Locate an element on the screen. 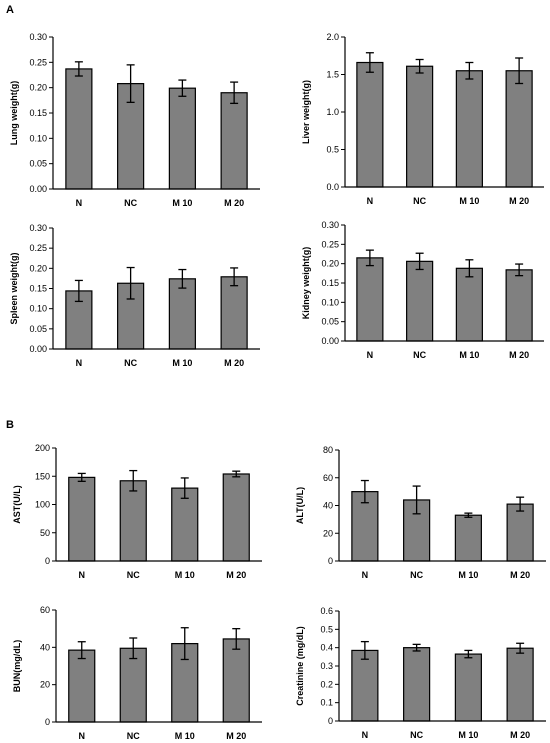  y-tick-label: 1.5 is located at coordinates (332, 75).